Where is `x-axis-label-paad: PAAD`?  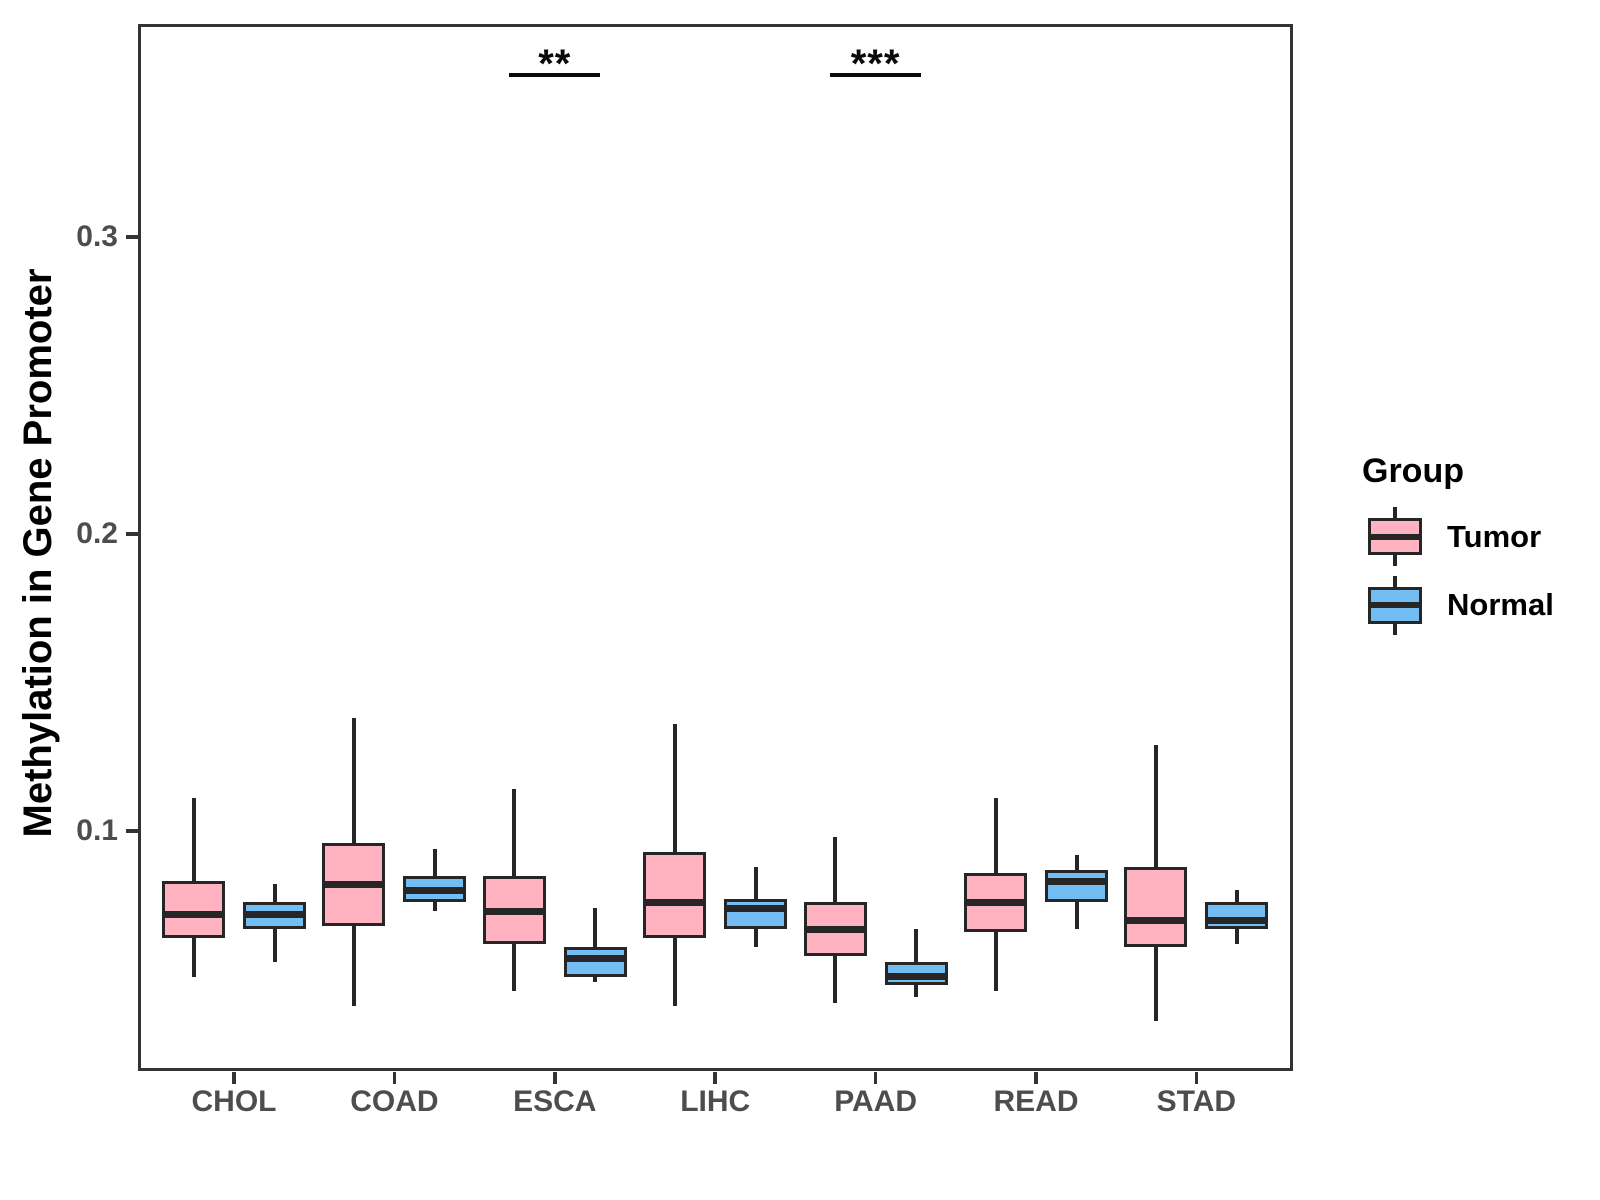 x-axis-label-paad: PAAD is located at coordinates (875, 1101).